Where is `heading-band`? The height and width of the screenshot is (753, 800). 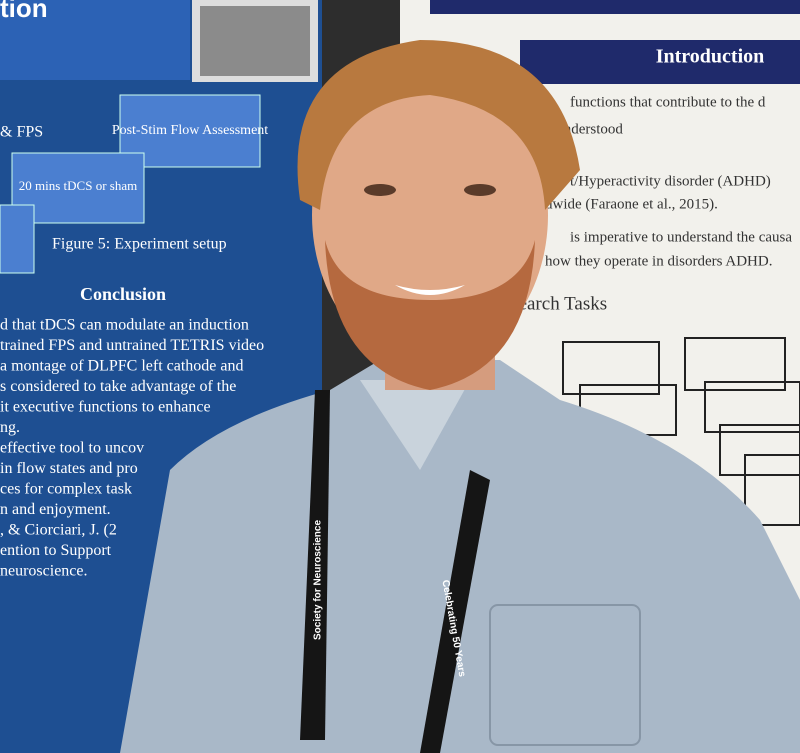 heading-band is located at coordinates (660, 62).